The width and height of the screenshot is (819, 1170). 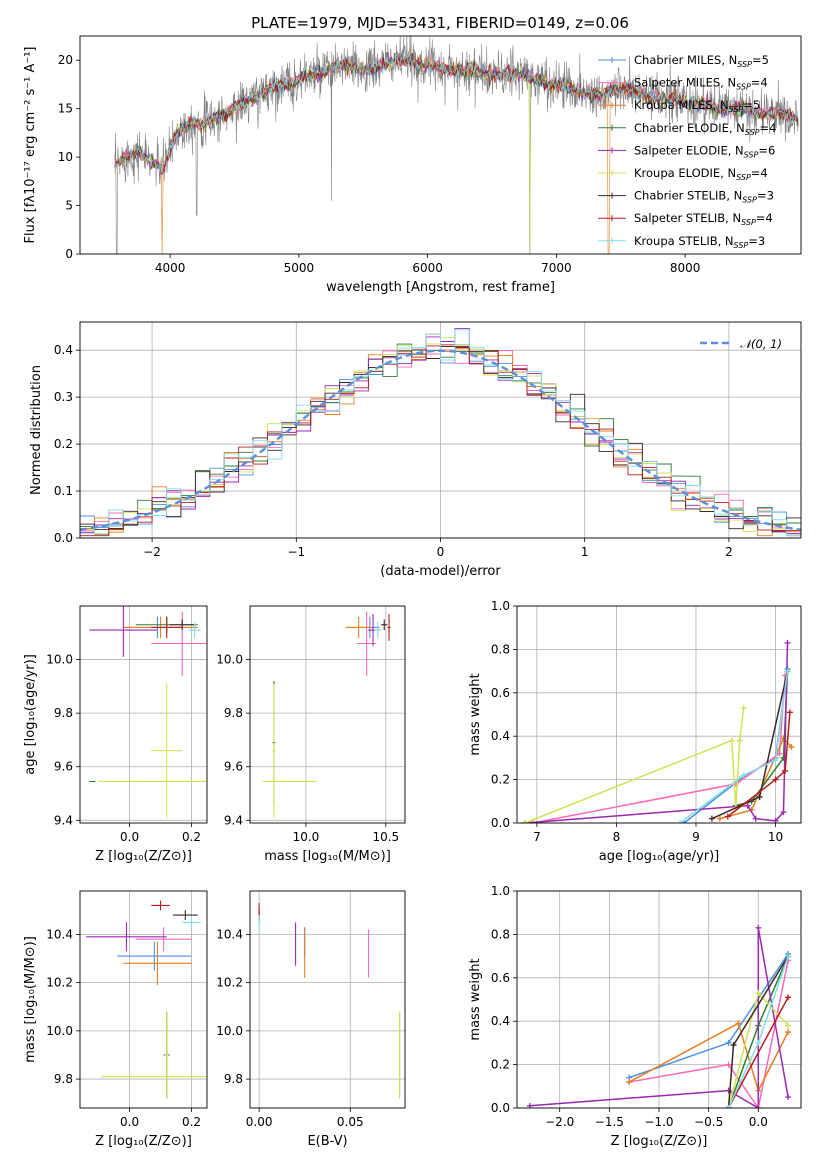 I want to click on legend-entry-name: Salpeter MILES, N, so click(x=685, y=83).